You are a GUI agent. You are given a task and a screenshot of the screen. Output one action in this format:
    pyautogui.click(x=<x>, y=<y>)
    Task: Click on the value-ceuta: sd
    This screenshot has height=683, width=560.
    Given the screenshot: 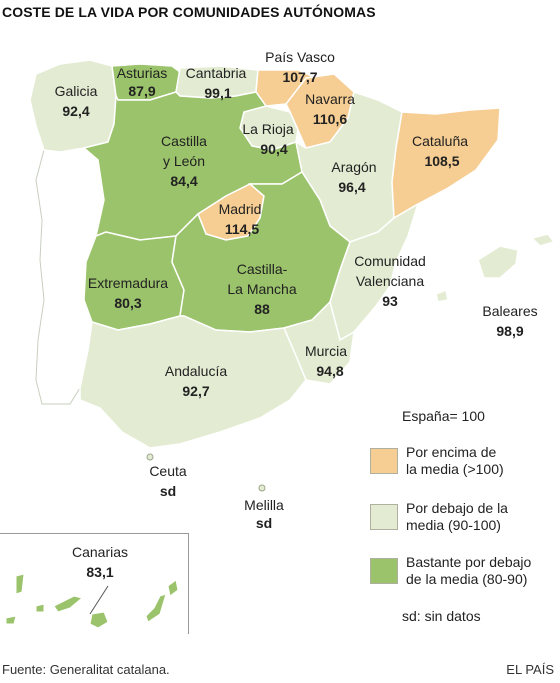 What is the action you would take?
    pyautogui.click(x=168, y=491)
    